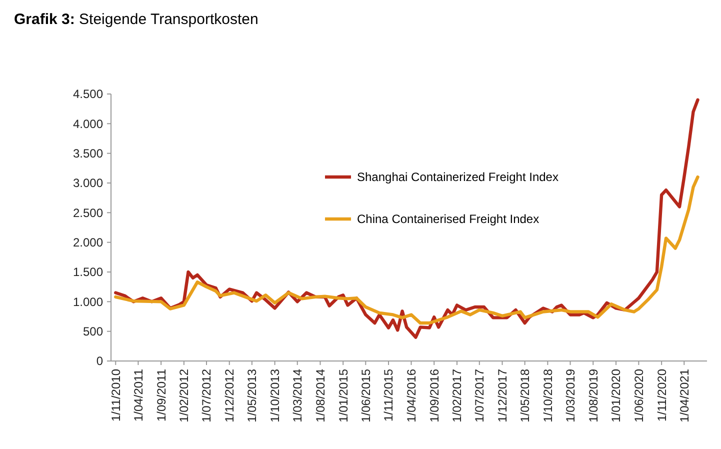 The height and width of the screenshot is (449, 721). Describe the element at coordinates (115, 395) in the screenshot. I see `x-tick-label: 1/11/2010` at that location.